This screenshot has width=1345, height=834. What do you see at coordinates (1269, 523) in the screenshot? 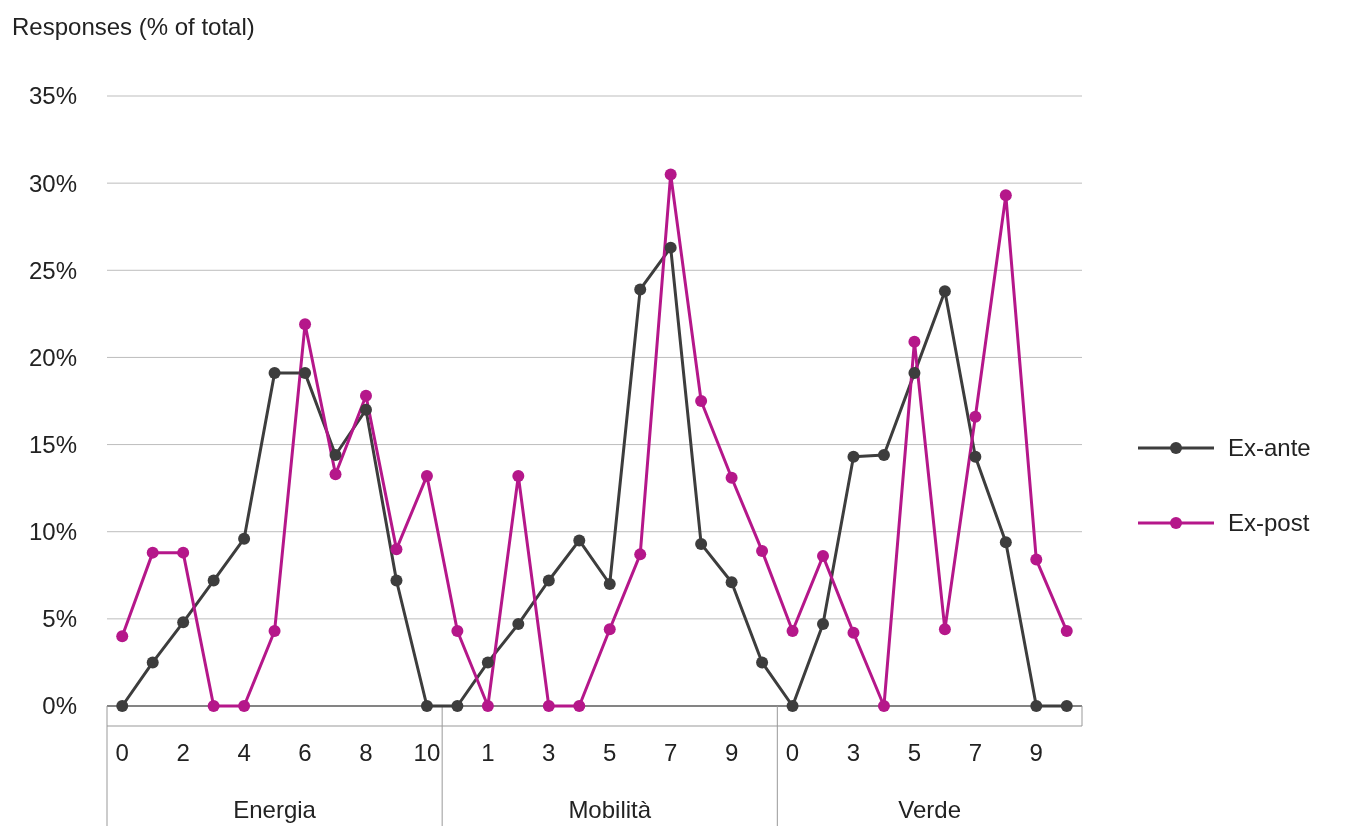
I see `legend-label: Ex-post` at bounding box center [1269, 523].